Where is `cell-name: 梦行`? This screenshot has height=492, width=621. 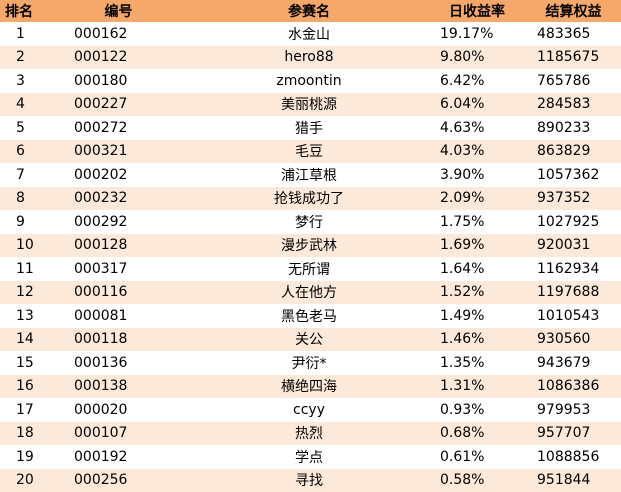
cell-name: 梦行 is located at coordinates (309, 222).